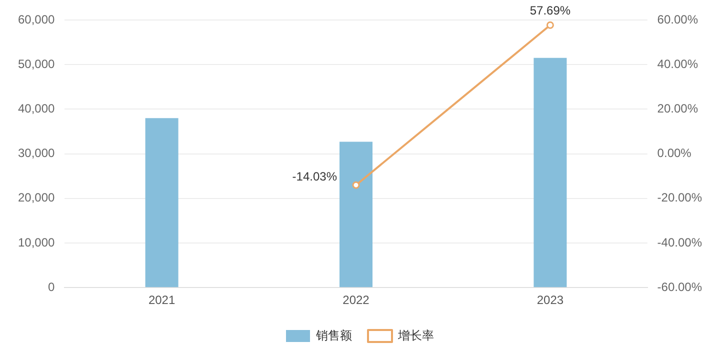 Image resolution: width=720 pixels, height=356 pixels. Describe the element at coordinates (37, 63) in the screenshot. I see `y-tick-label: 50,000` at that location.